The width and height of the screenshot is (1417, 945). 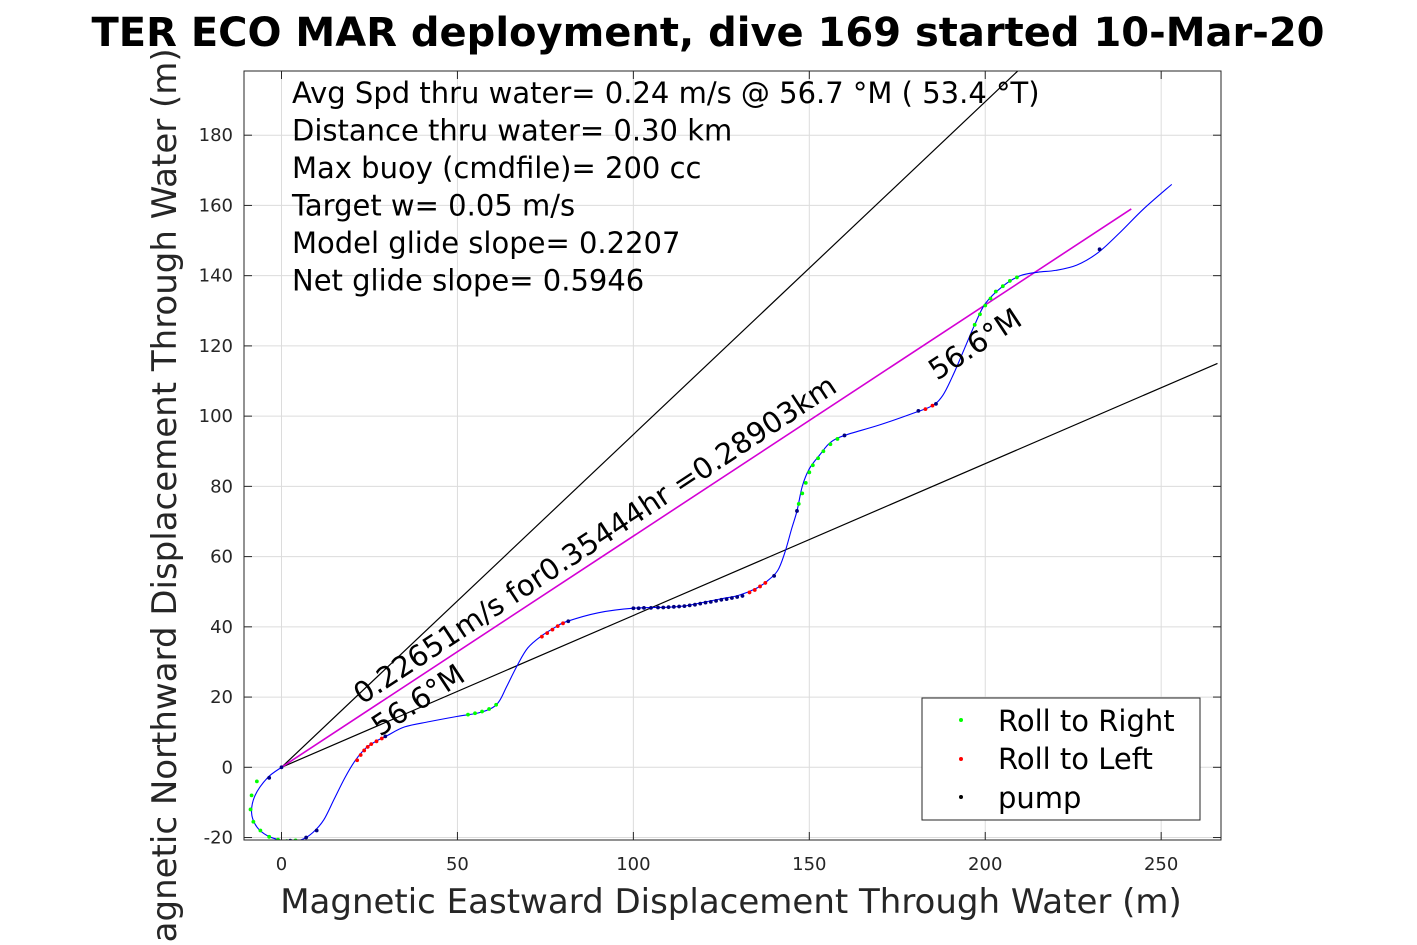 I want to click on y-tick-label: -20, so click(x=218, y=838).